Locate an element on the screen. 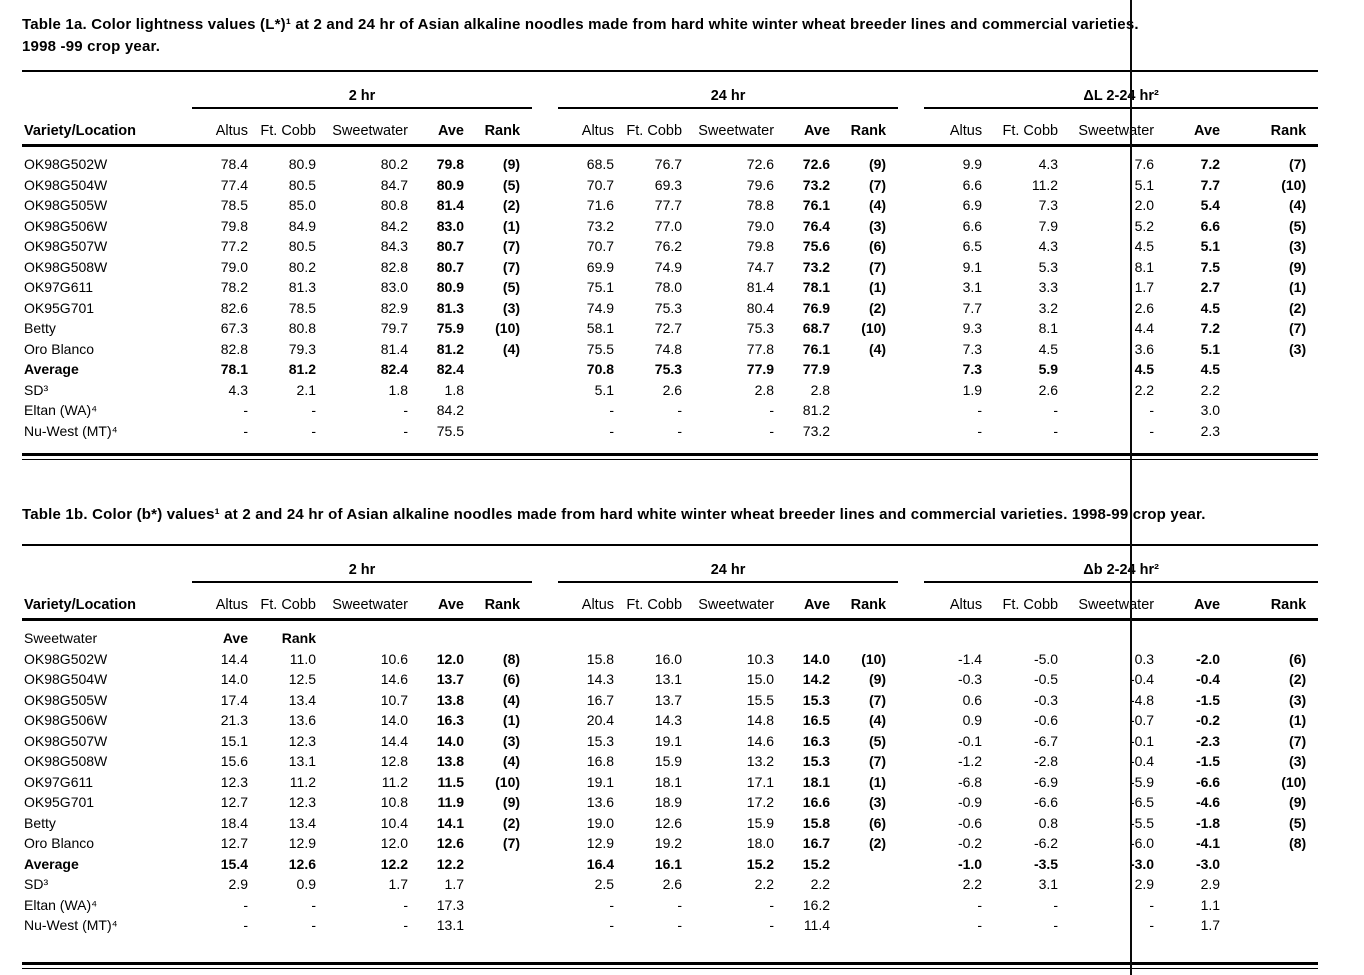  value-cell: 81.2 is located at coordinates (816, 410).